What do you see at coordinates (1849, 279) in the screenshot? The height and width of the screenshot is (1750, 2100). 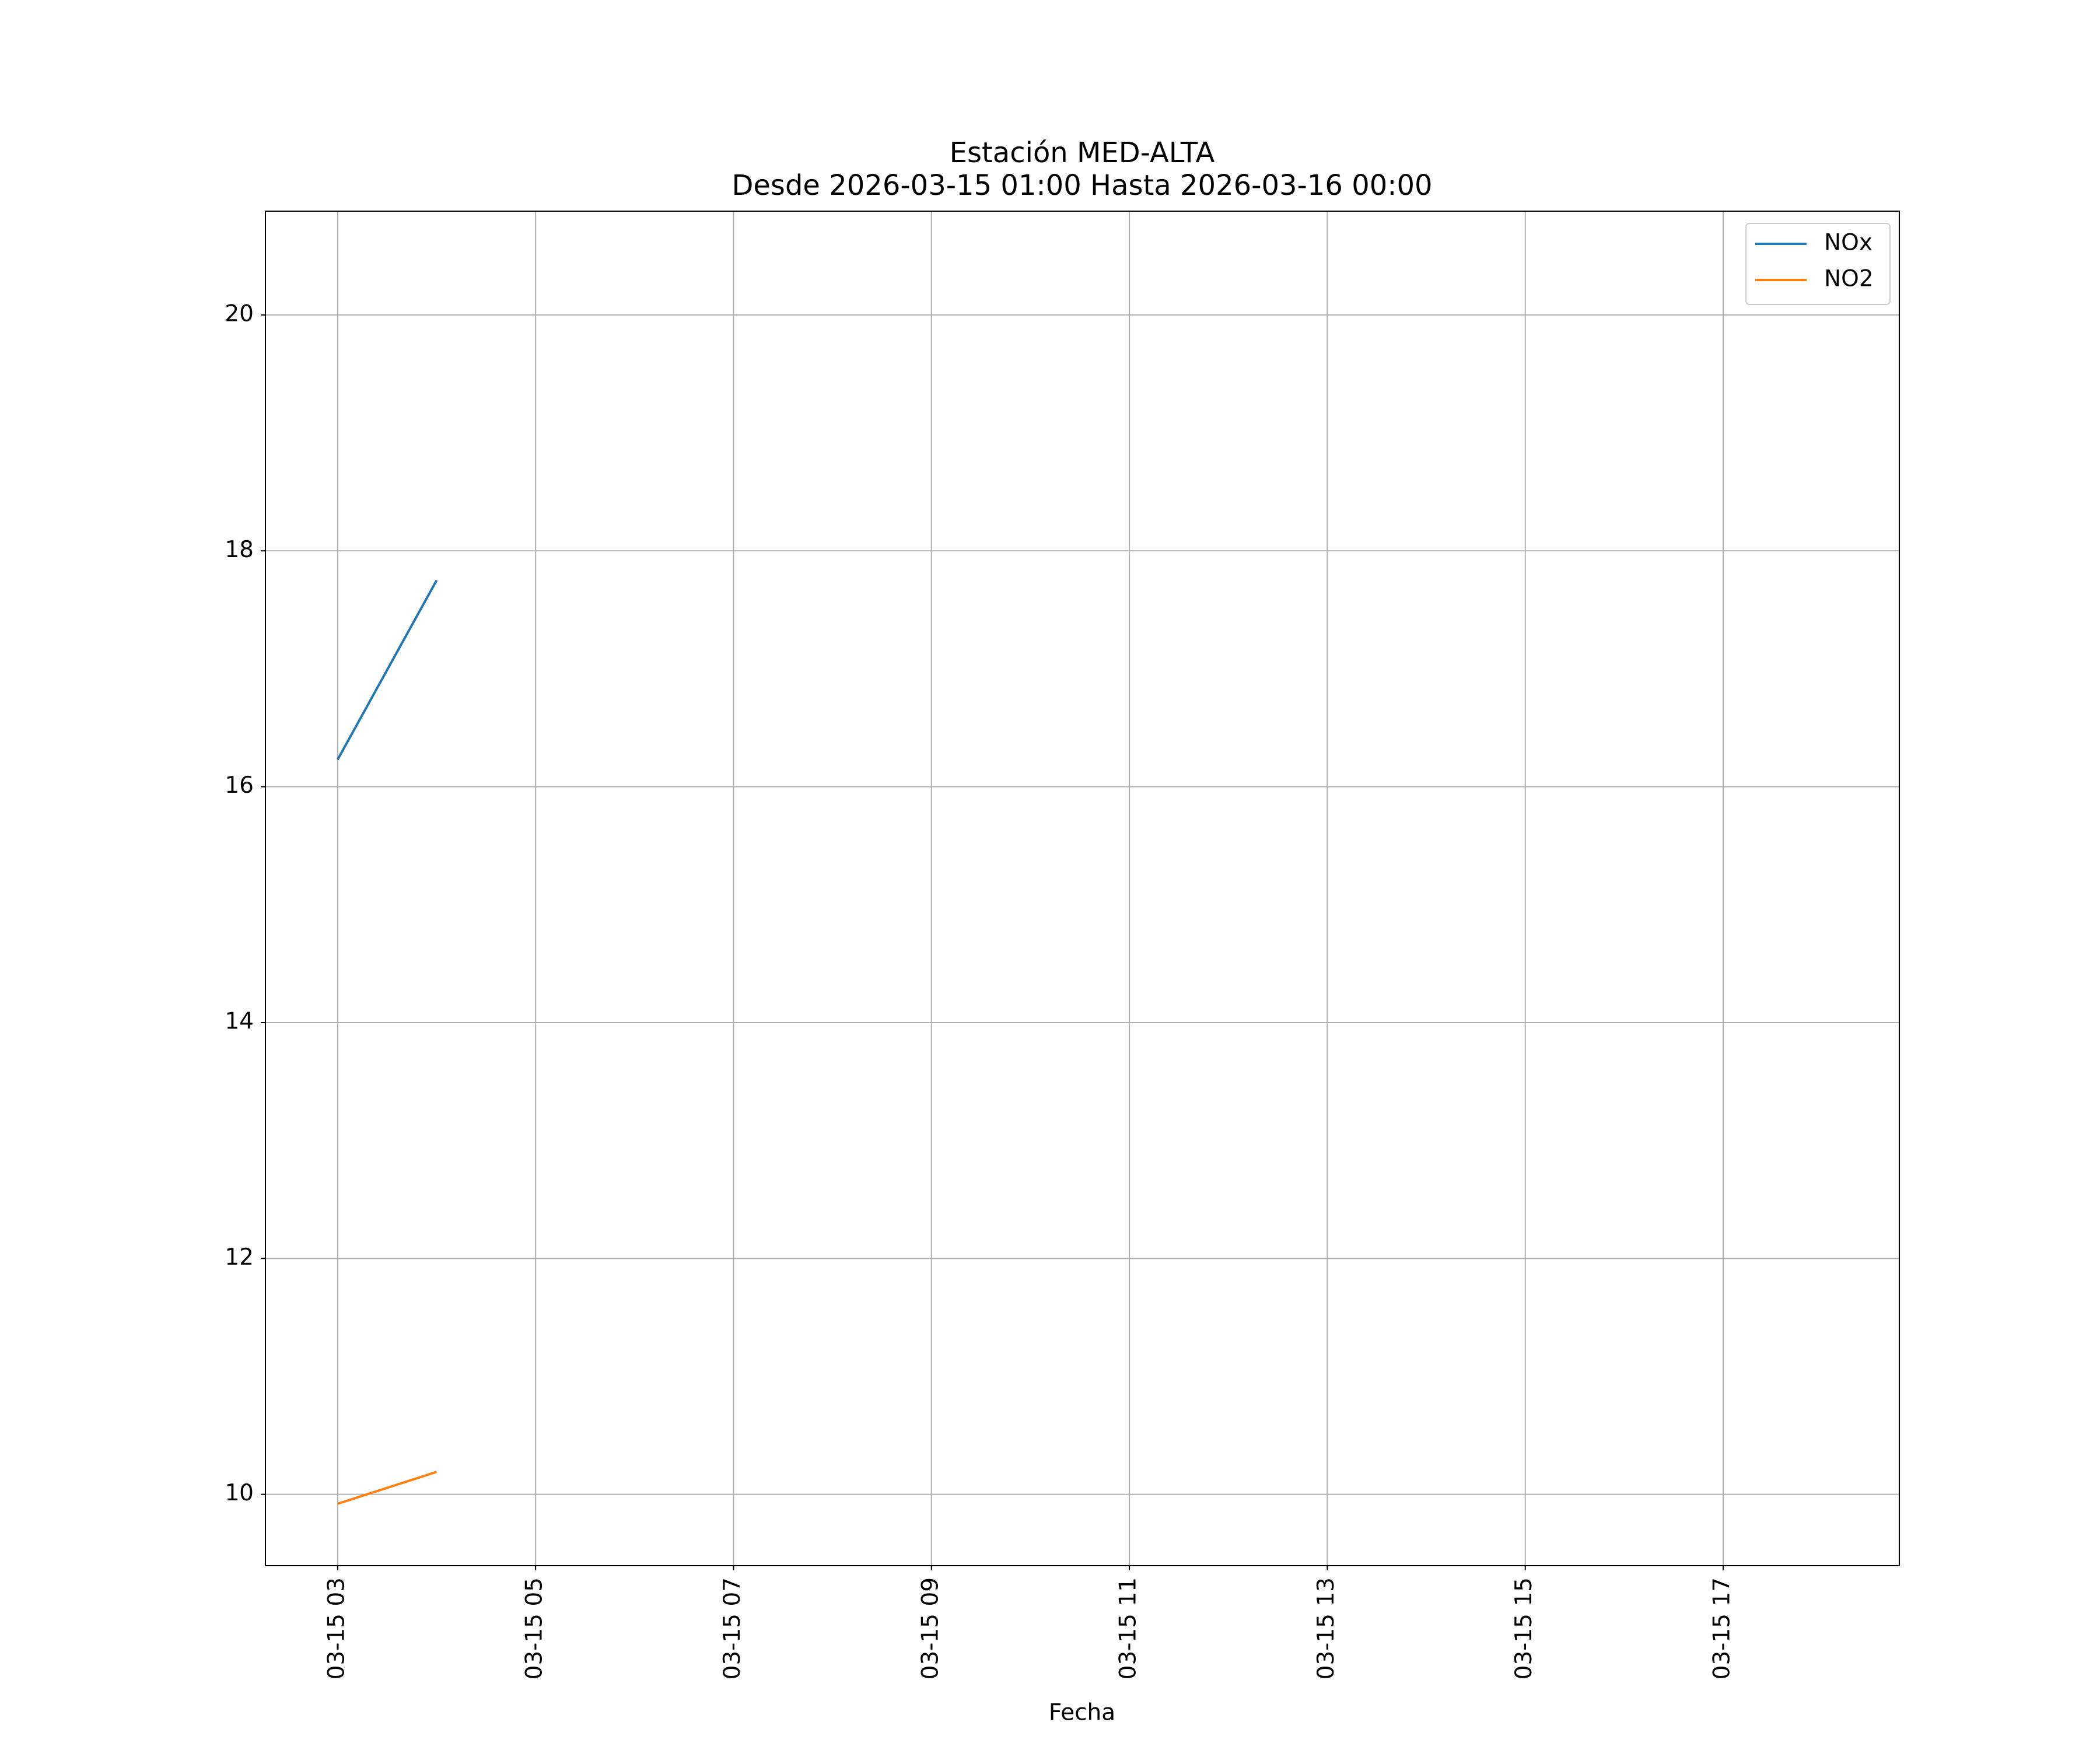 I see `legend-label: NO2` at bounding box center [1849, 279].